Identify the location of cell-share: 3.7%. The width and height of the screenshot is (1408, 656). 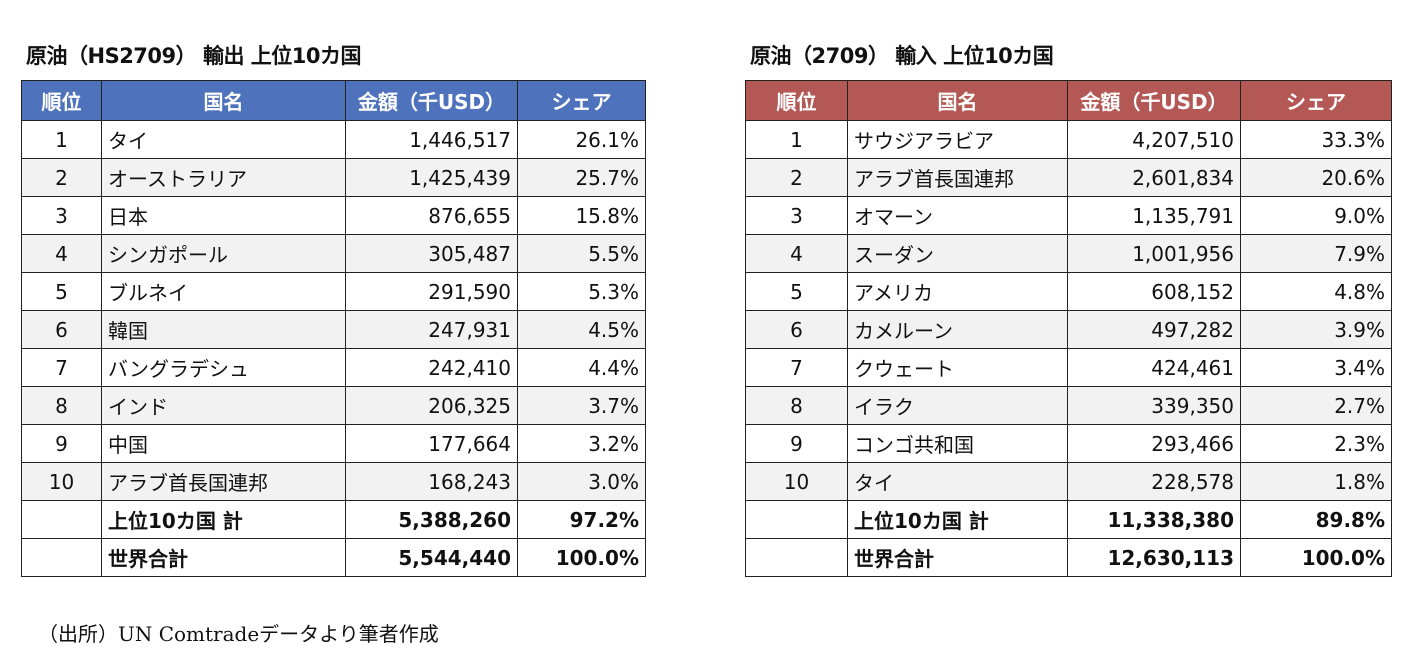
(581, 405).